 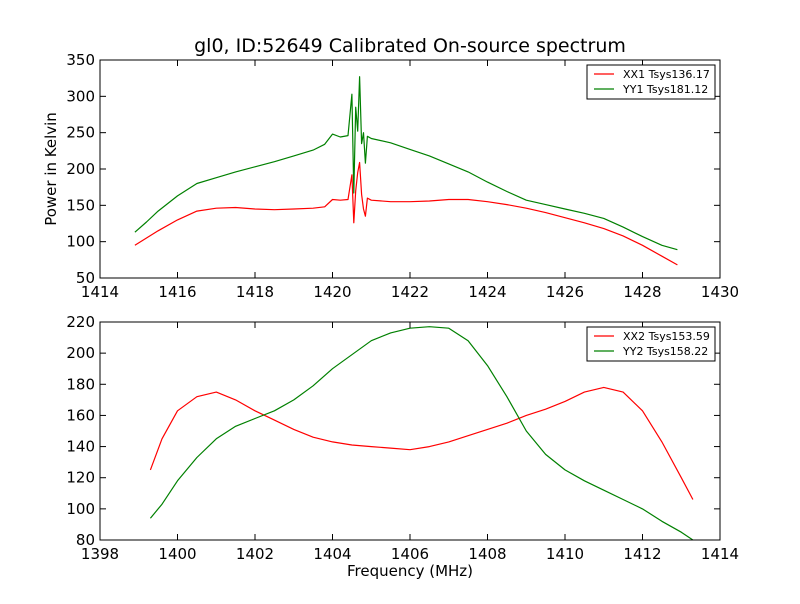 What do you see at coordinates (80, 205) in the screenshot?
I see `y-tick-label: 150` at bounding box center [80, 205].